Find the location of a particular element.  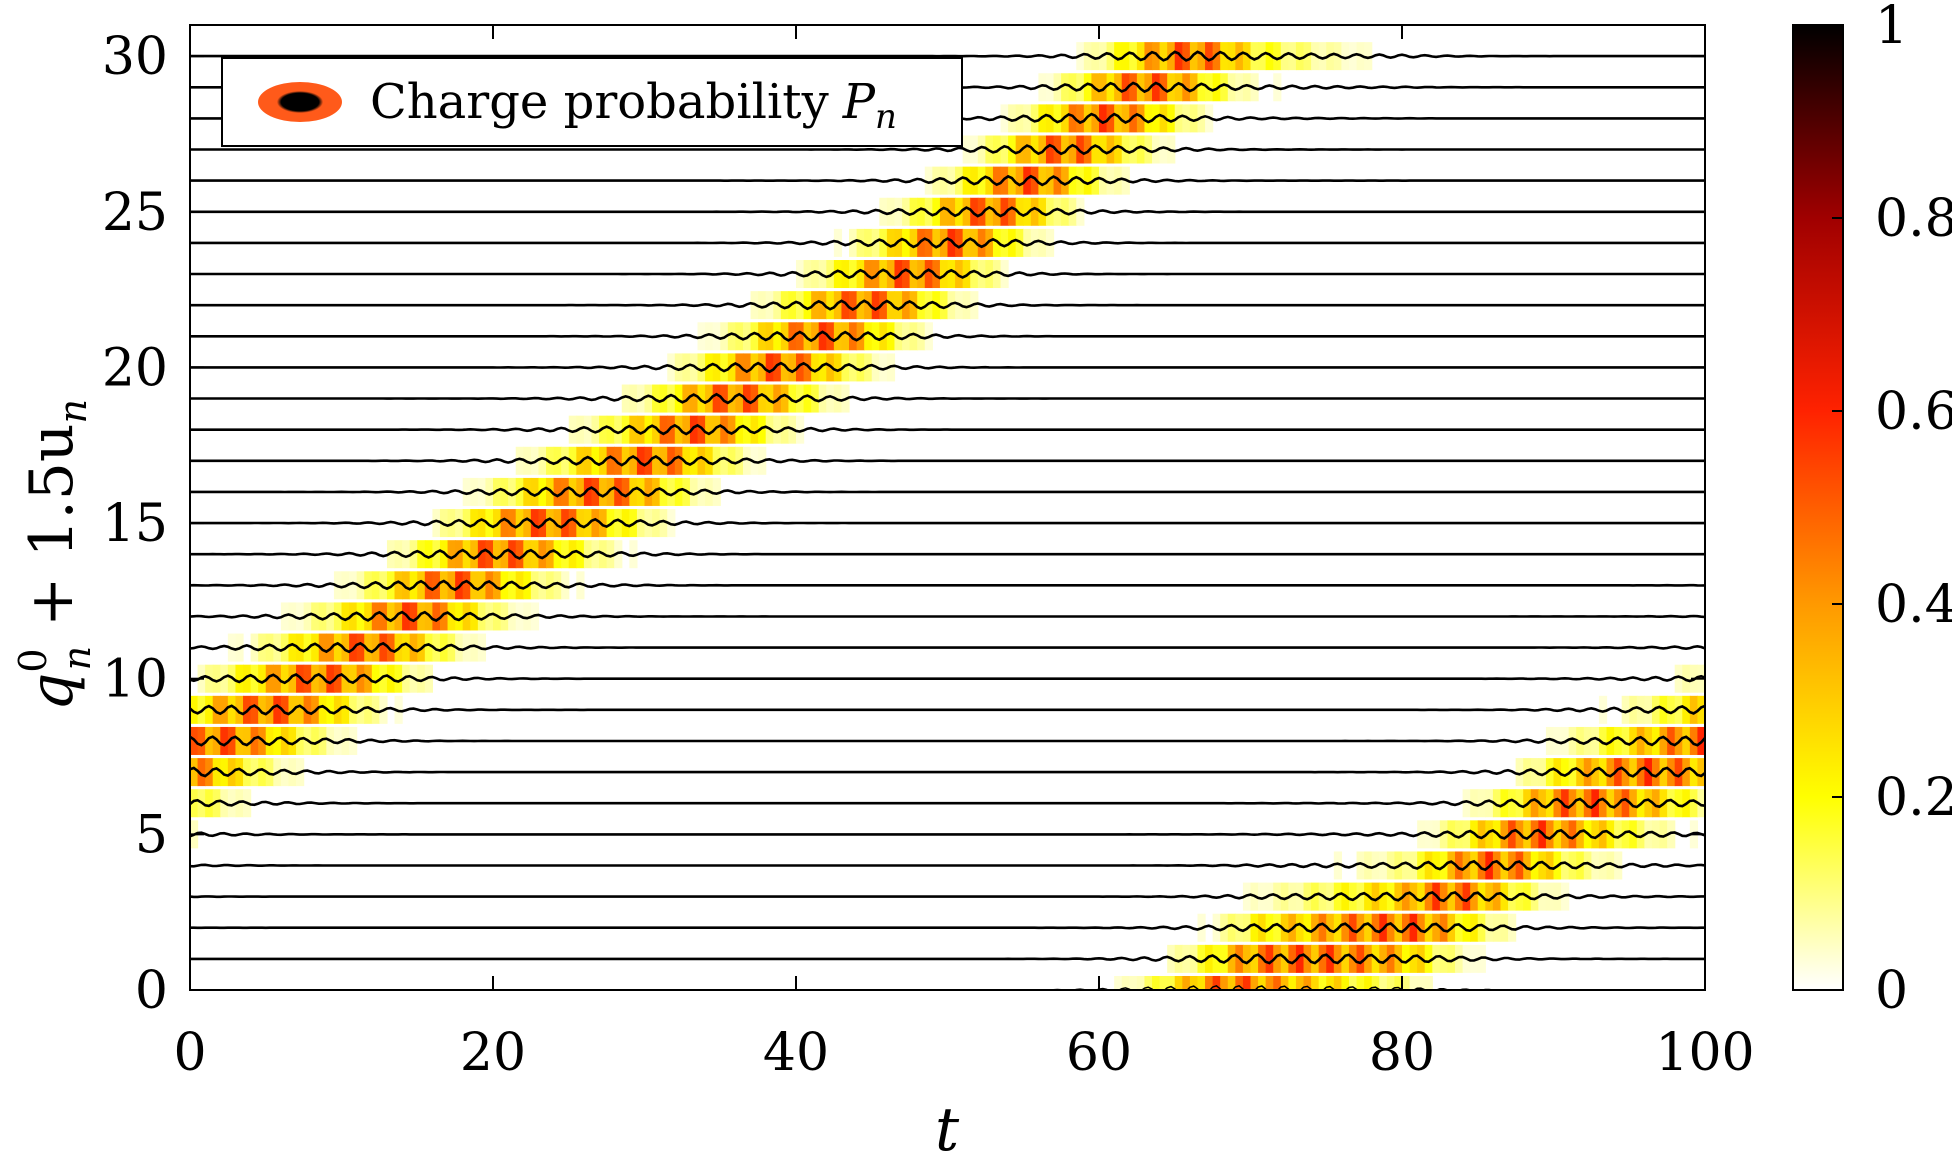

colorbar-tick-label: 0.8 is located at coordinates (1913, 219).